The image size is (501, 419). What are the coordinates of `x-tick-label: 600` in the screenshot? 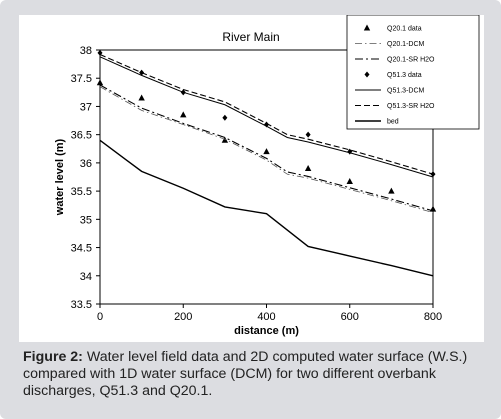 It's located at (350, 317).